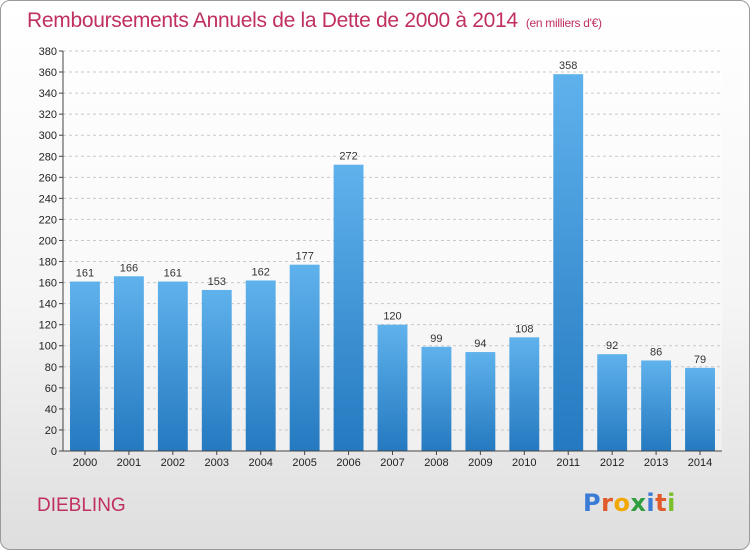 The width and height of the screenshot is (750, 550). Describe the element at coordinates (48, 52) in the screenshot. I see `y-tick-label: 380` at that location.